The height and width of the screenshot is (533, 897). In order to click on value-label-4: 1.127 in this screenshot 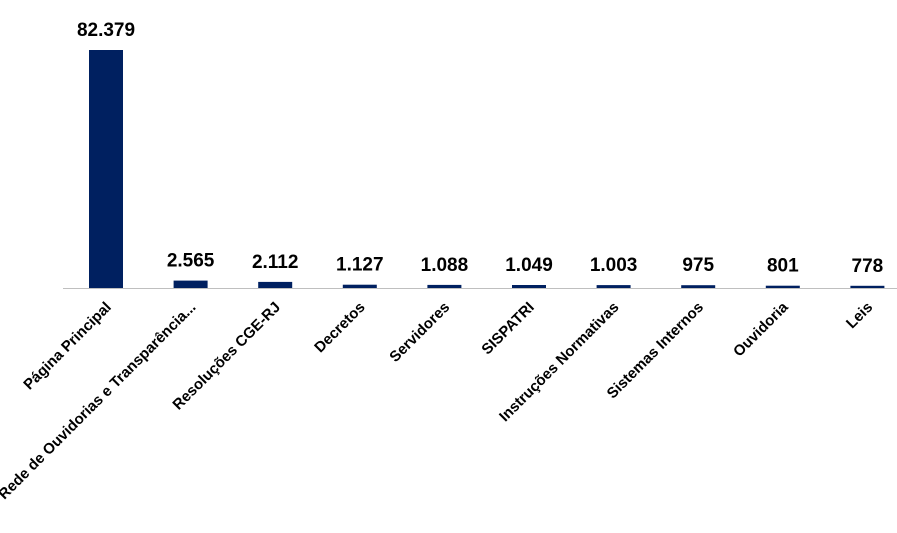, I will do `click(360, 265)`.